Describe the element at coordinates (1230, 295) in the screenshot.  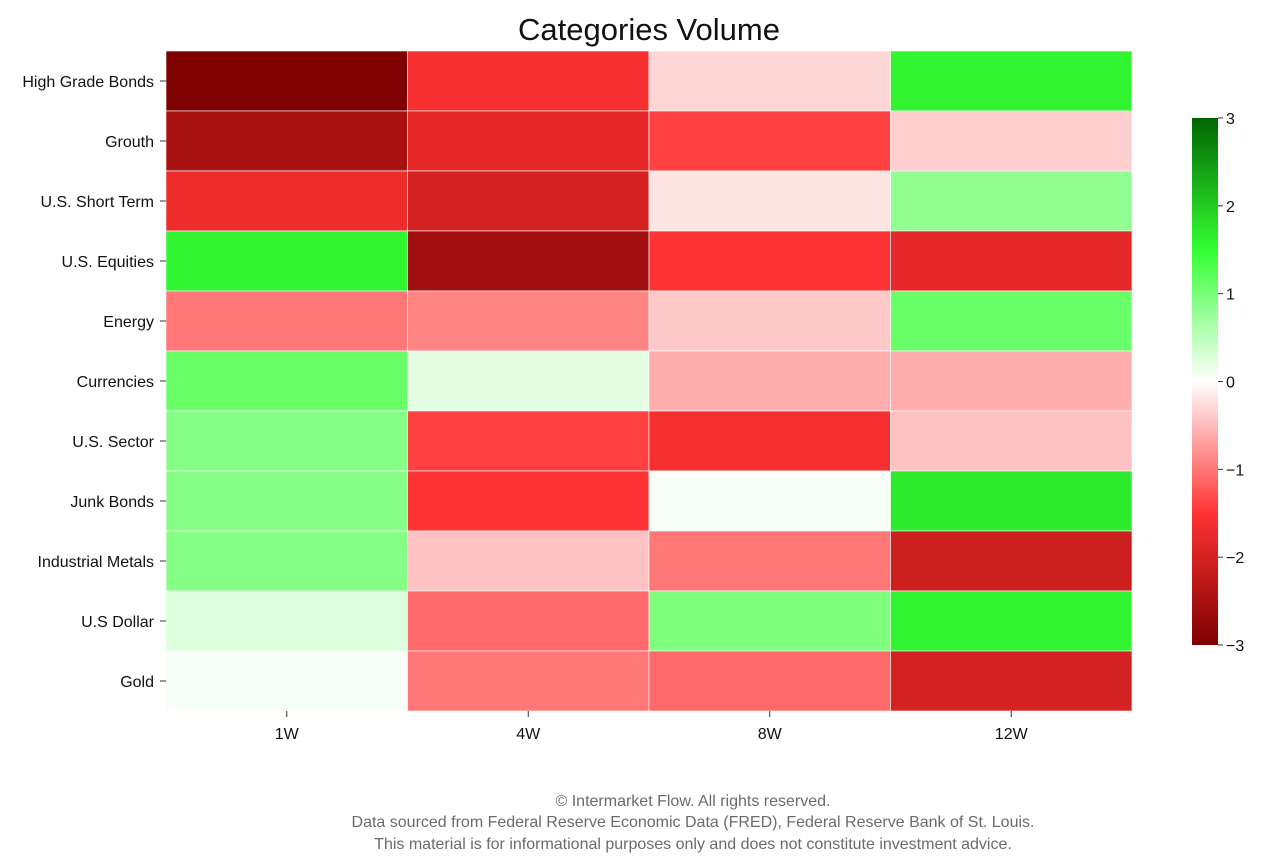
I see `colorbar-tick-label: 1` at that location.